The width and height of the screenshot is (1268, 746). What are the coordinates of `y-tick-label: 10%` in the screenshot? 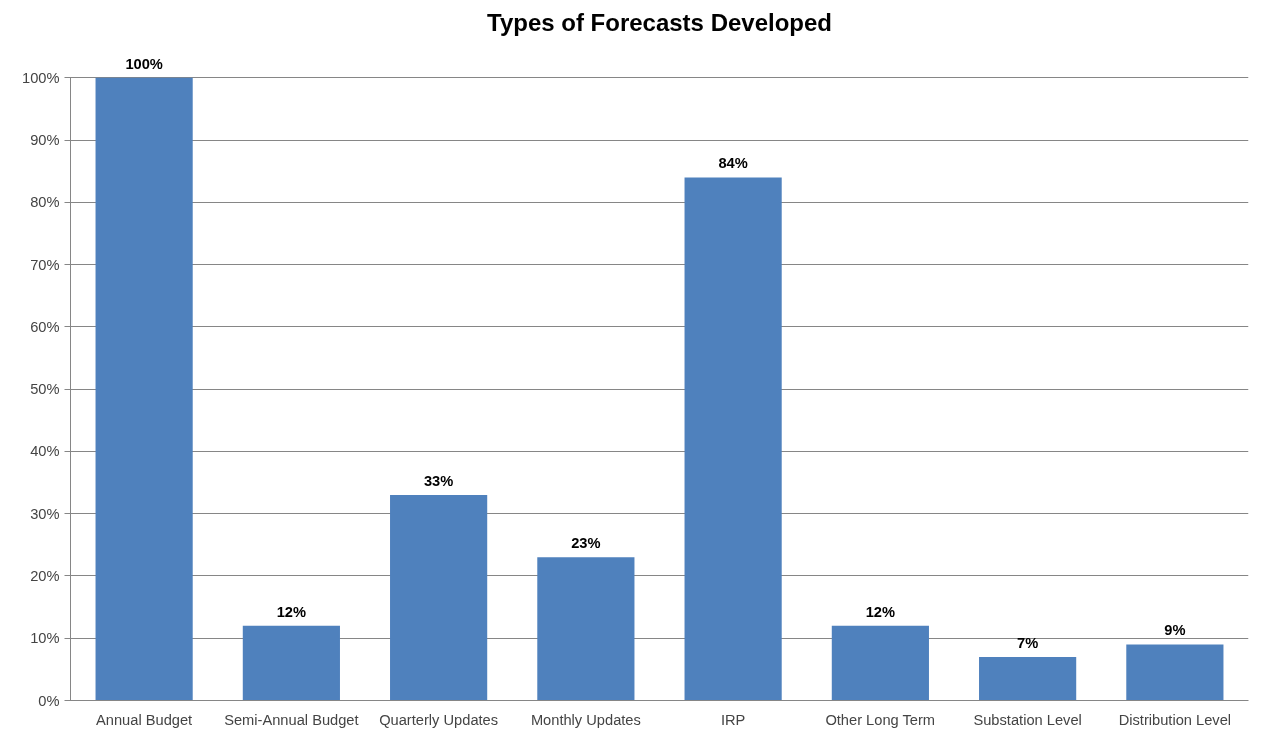 It's located at (45, 638).